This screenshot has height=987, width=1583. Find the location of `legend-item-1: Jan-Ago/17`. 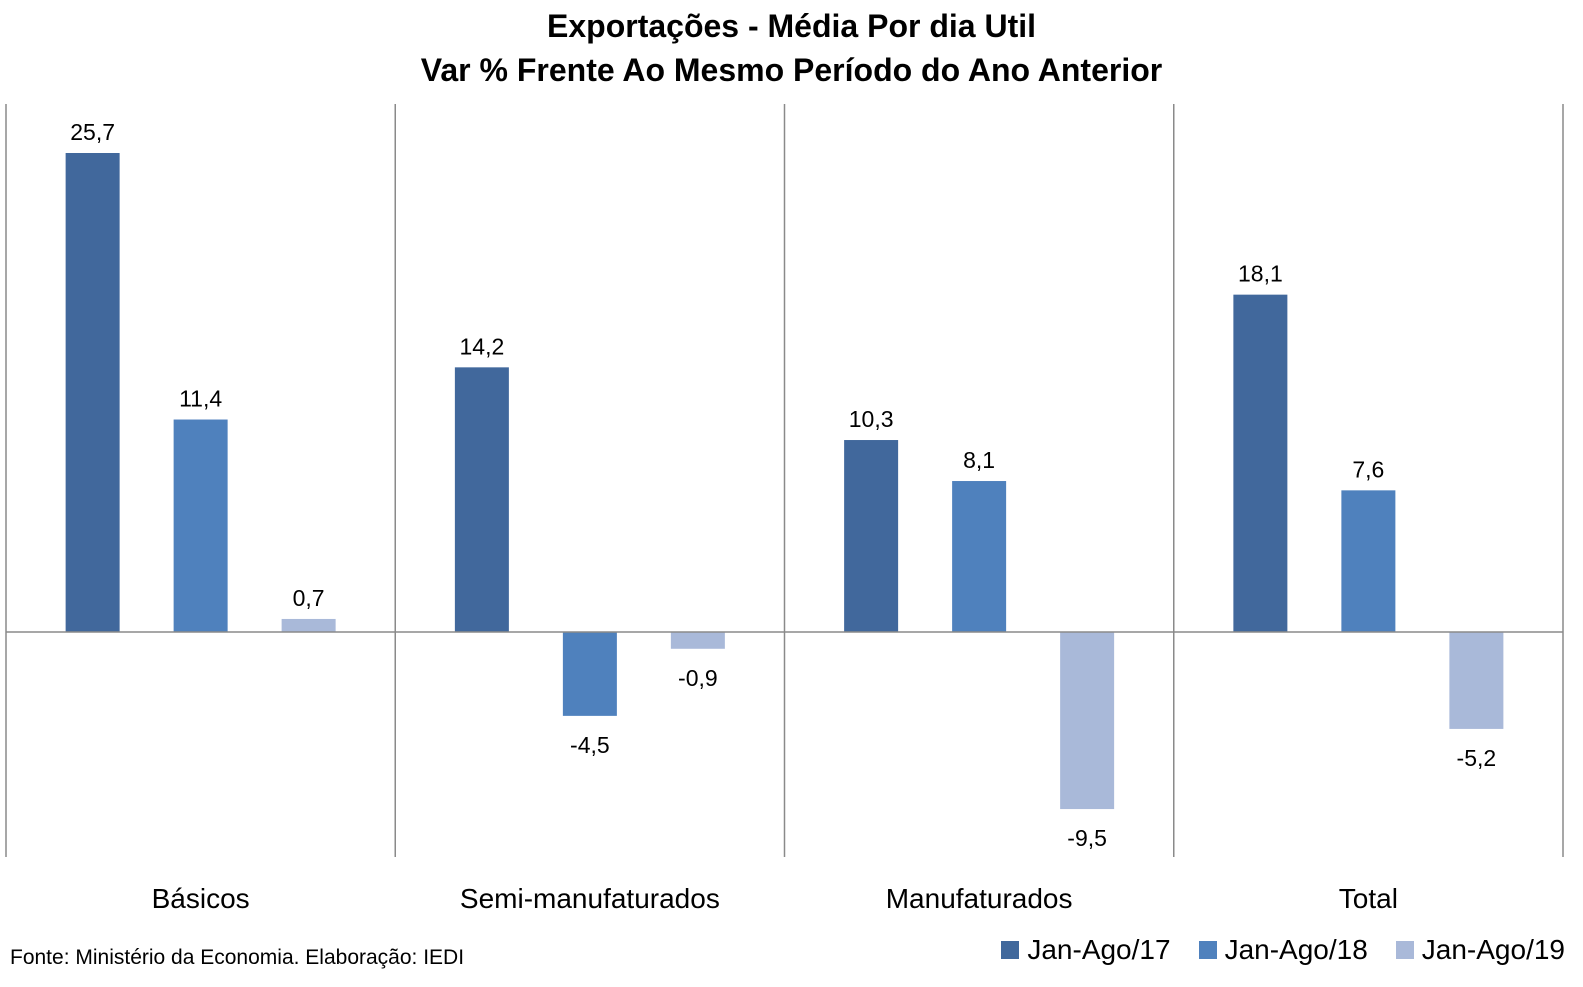

legend-item-1: Jan-Ago/17 is located at coordinates (1086, 950).